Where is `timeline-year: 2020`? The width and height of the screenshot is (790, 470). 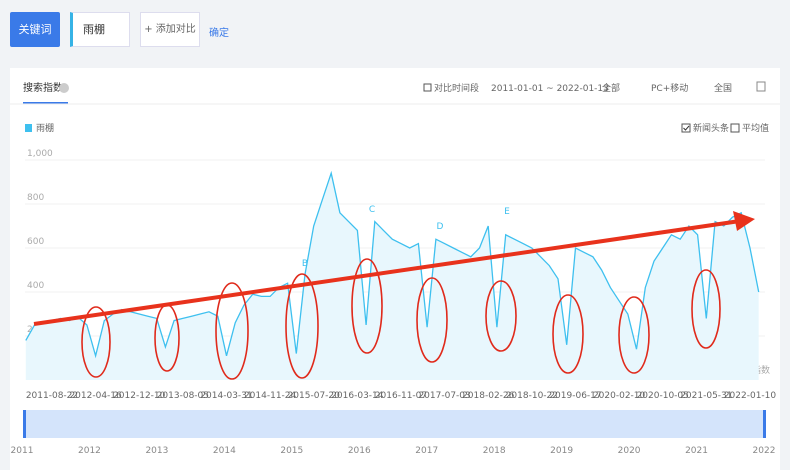 timeline-year: 2020 is located at coordinates (629, 451).